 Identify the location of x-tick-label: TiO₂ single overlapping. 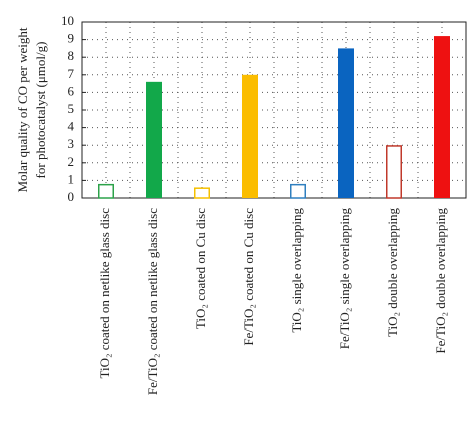
(296, 270).